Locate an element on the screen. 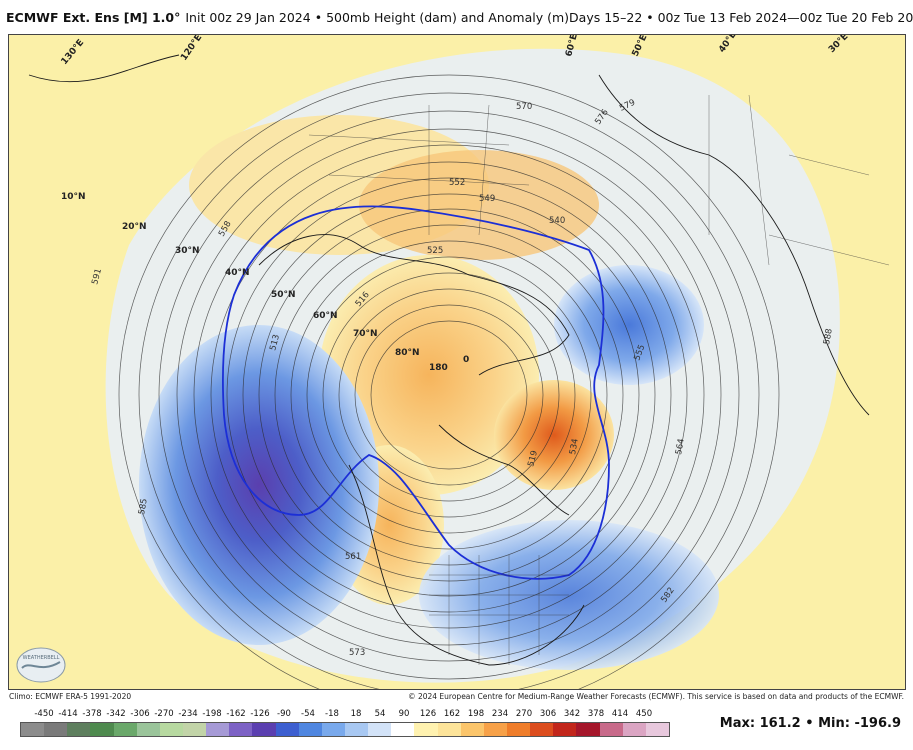 The width and height of the screenshot is (913, 750). contour-label: 588 is located at coordinates (828, 337).